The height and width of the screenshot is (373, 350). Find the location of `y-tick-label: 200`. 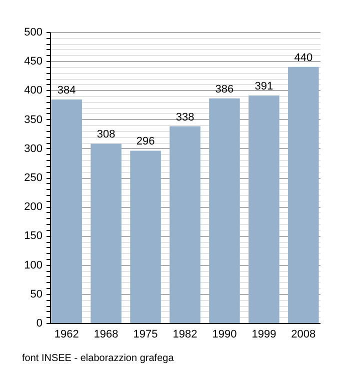

y-tick-label: 200 is located at coordinates (33, 207).